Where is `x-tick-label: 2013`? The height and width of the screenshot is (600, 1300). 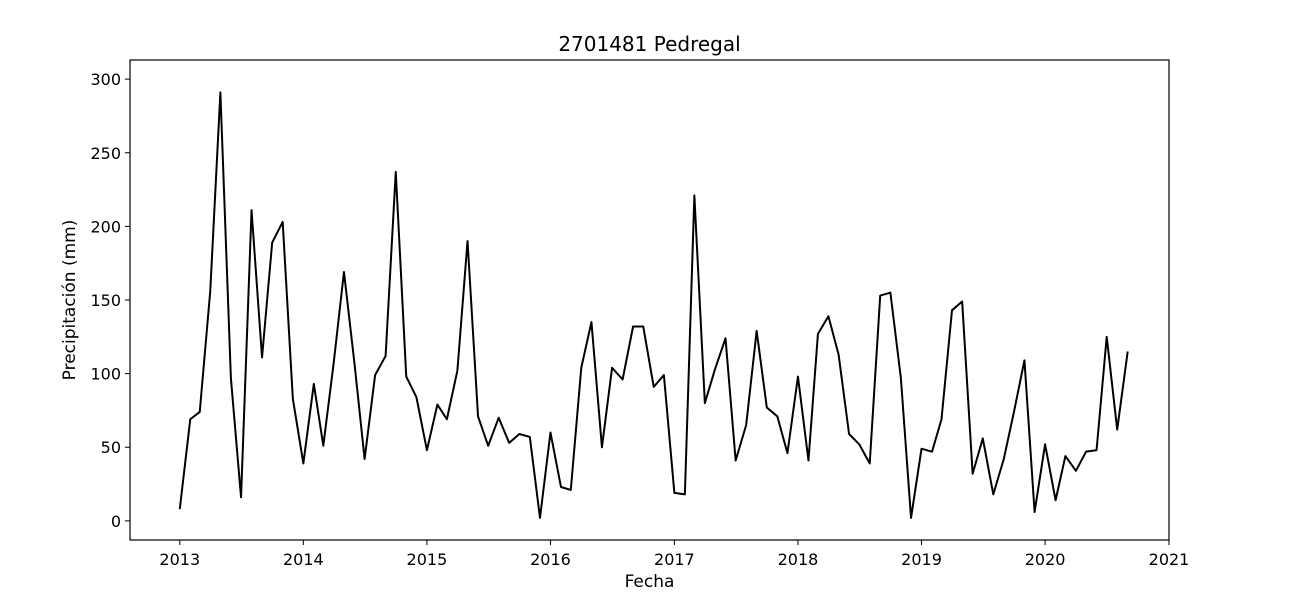 x-tick-label: 2013 is located at coordinates (179, 559).